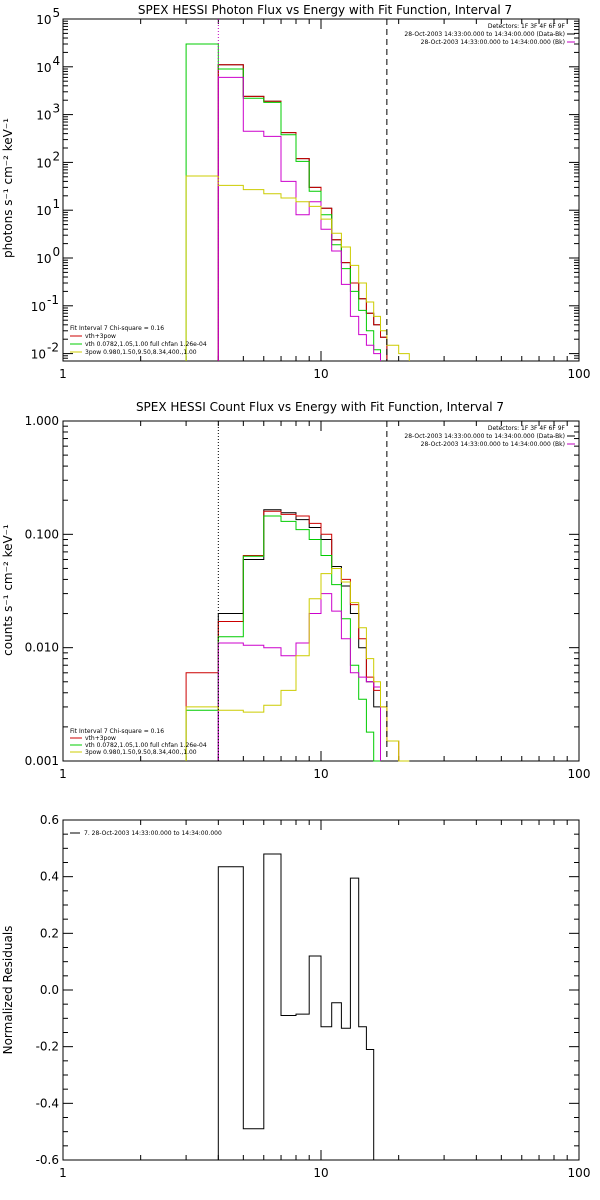  What do you see at coordinates (53, 348) in the screenshot?
I see `y-tick-exponent: -2` at bounding box center [53, 348].